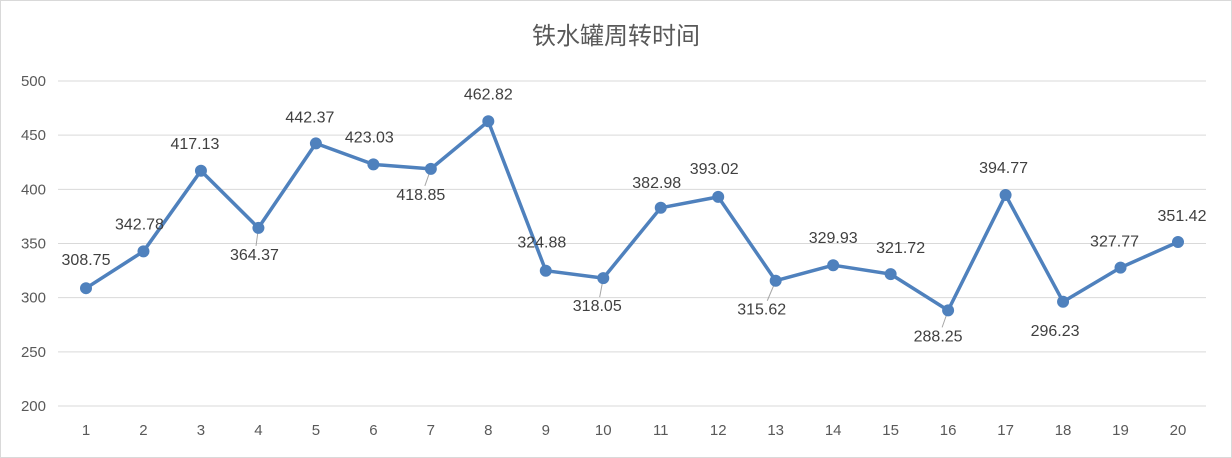 The width and height of the screenshot is (1232, 458). I want to click on x-axis-ticks: 1 2 3 4 5 6 7 8 9 10 11 12 13 14 15 16 17 18 19 20, so click(634, 430).